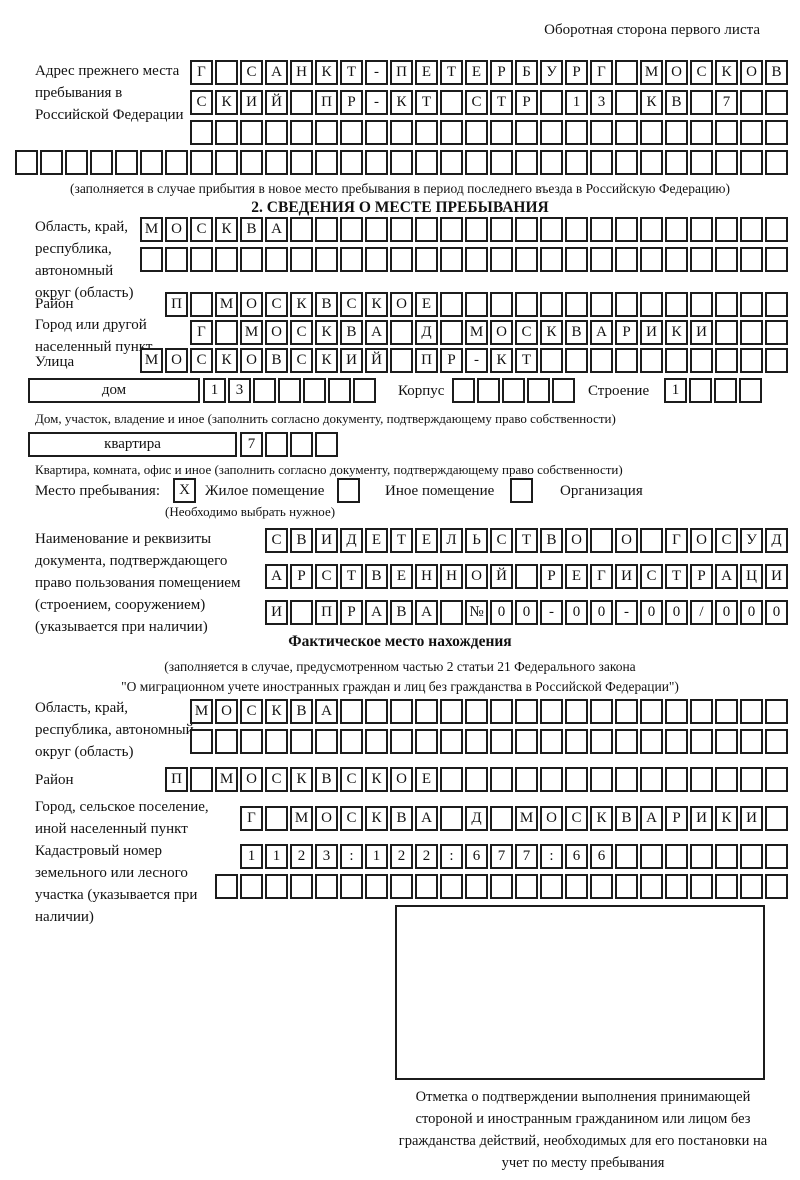  I want to click on char-cell: Б, so click(526, 72).